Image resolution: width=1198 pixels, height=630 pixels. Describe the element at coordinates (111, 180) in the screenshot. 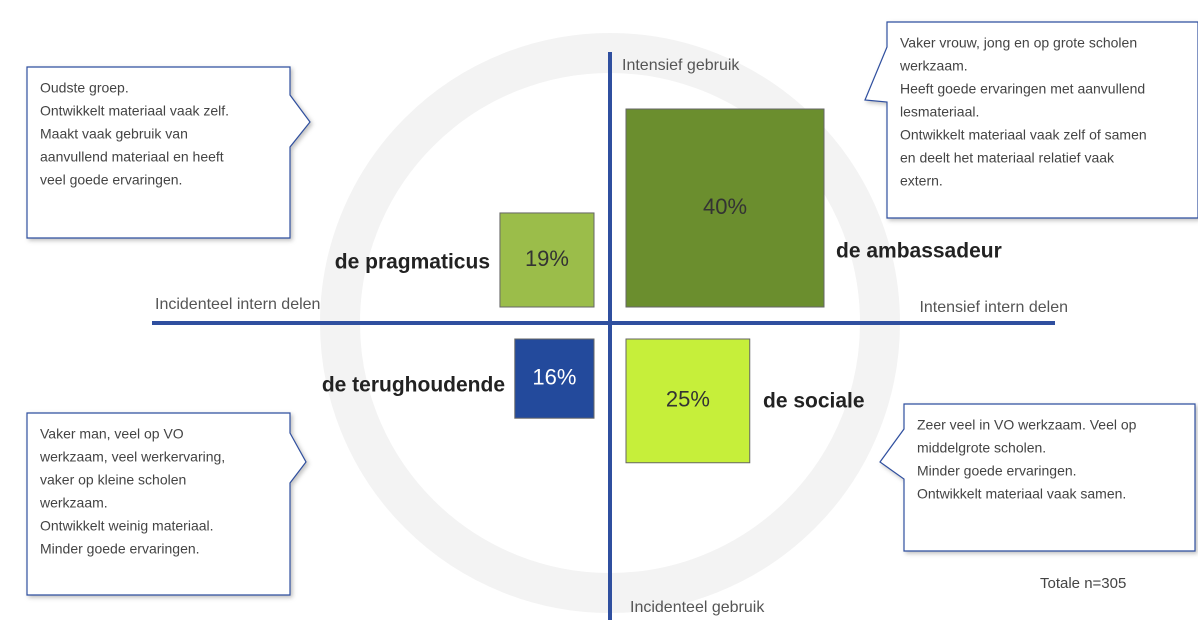

I see `callout-text: veel goede ervaringen.` at that location.